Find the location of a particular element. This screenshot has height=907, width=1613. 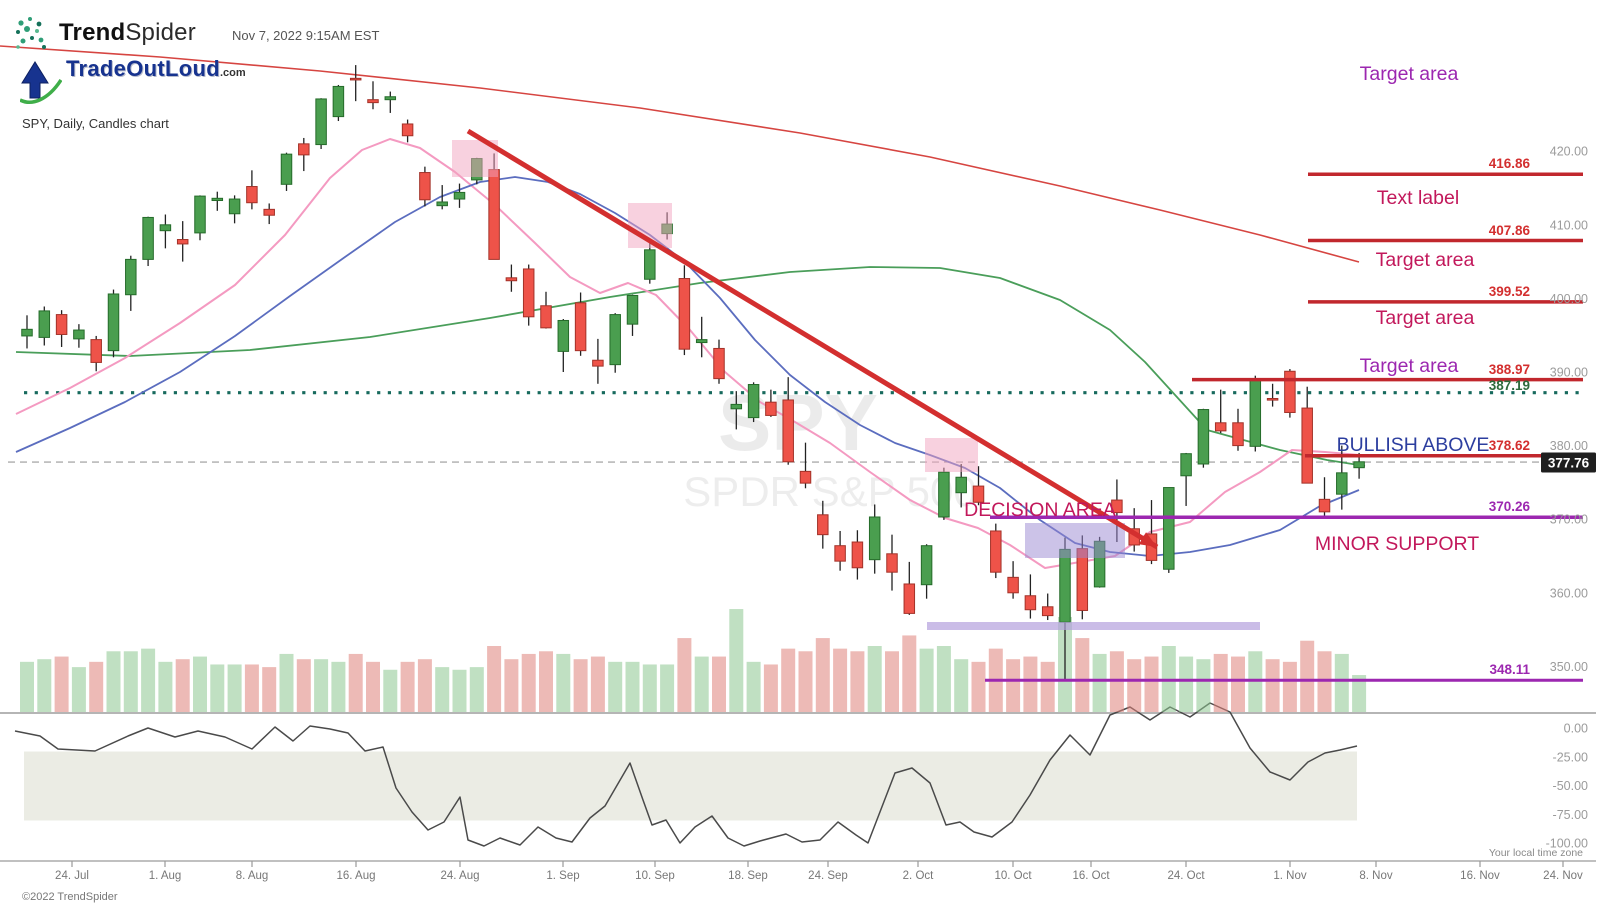

annotation-text-label: Text label is located at coordinates (1418, 198).